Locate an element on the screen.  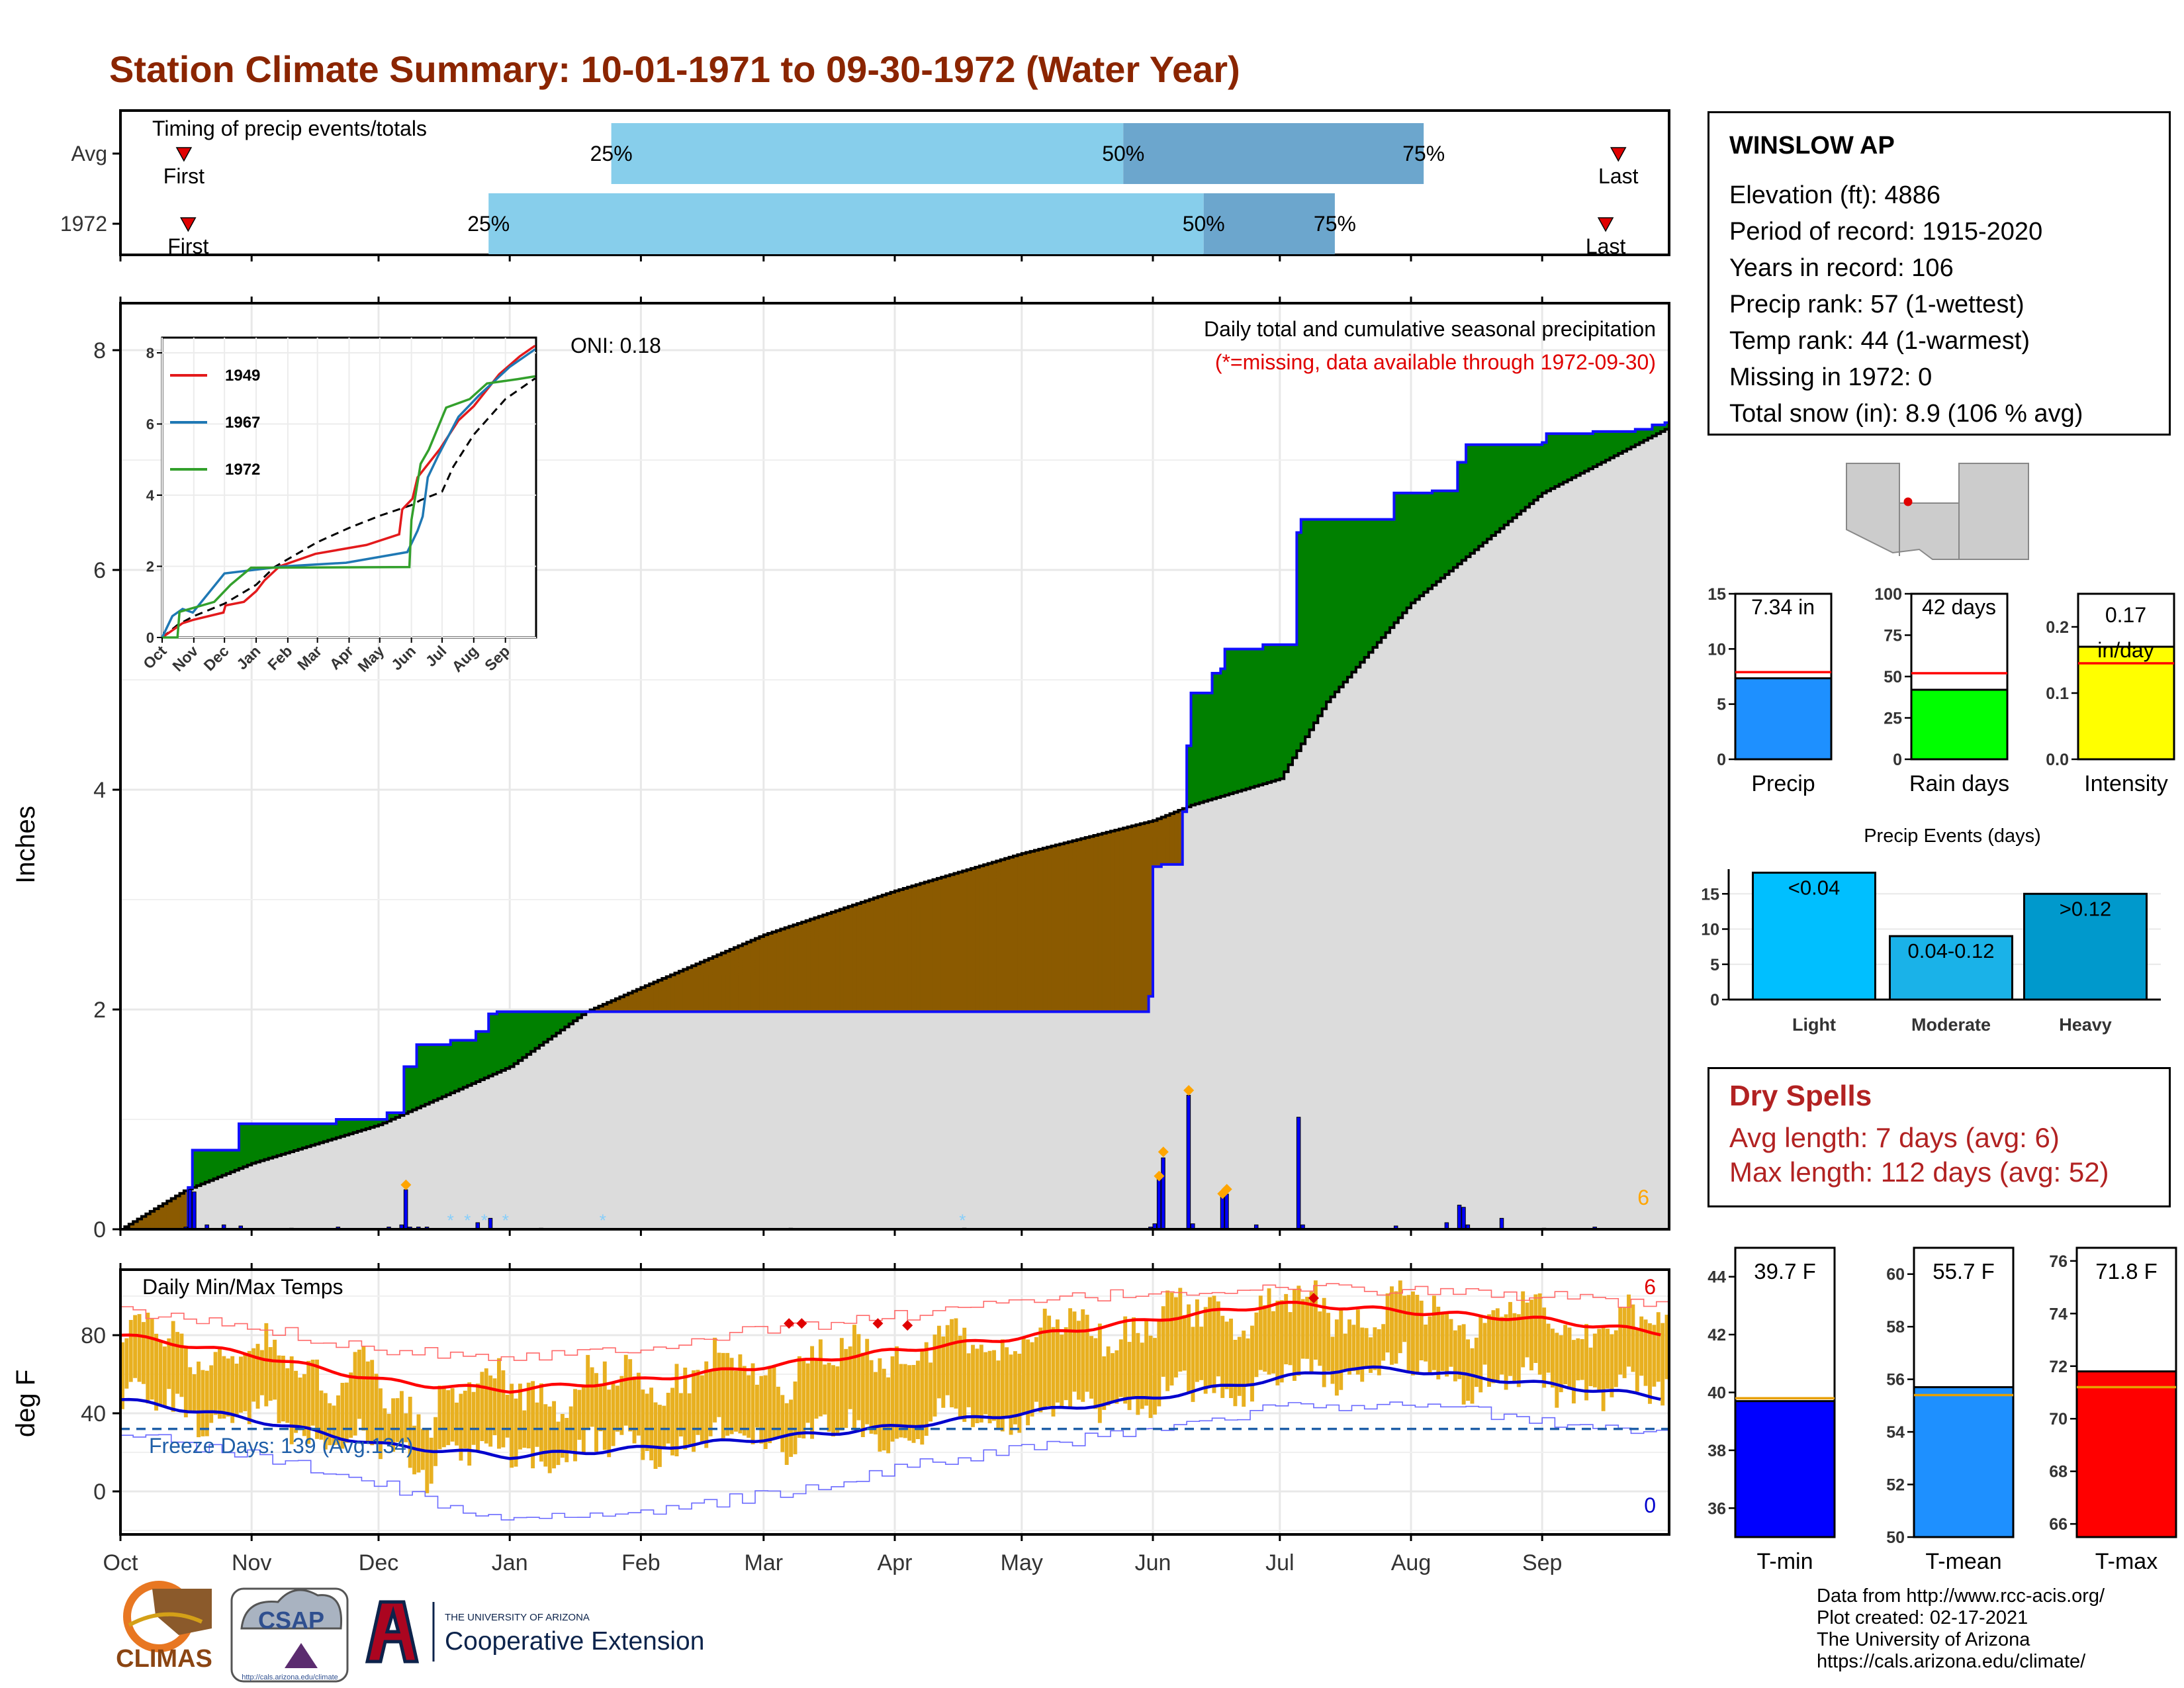
temp-record-low-count: 0 is located at coordinates (1650, 1505).